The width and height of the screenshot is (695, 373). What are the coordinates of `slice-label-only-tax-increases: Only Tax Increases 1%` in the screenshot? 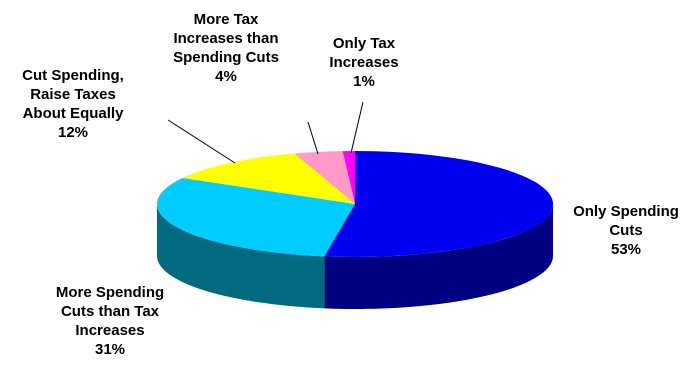 It's located at (363, 62).